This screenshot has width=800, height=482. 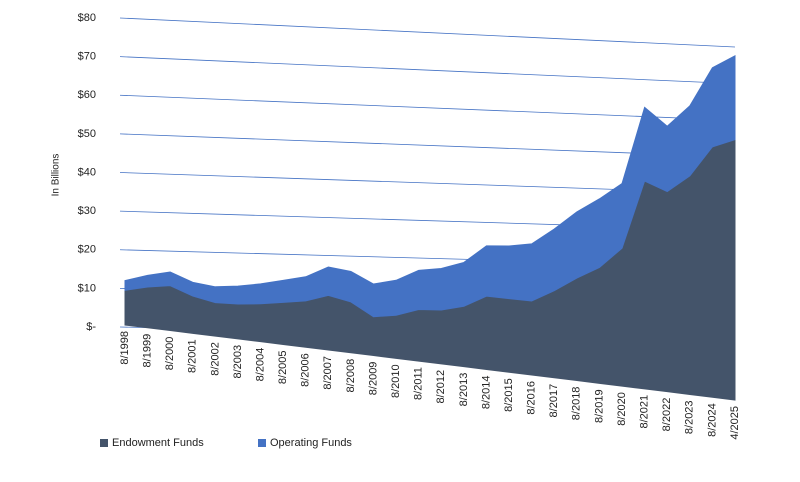 What do you see at coordinates (87, 57) in the screenshot?
I see `y-tick-label: $70` at bounding box center [87, 57].